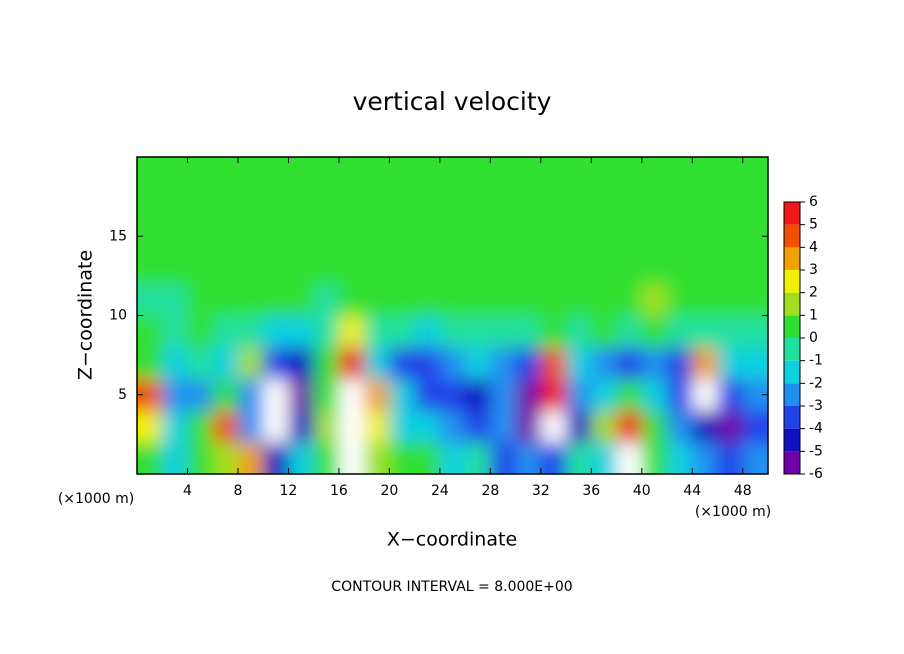  Describe the element at coordinates (813, 315) in the screenshot. I see `colorbar-label: 1` at that location.